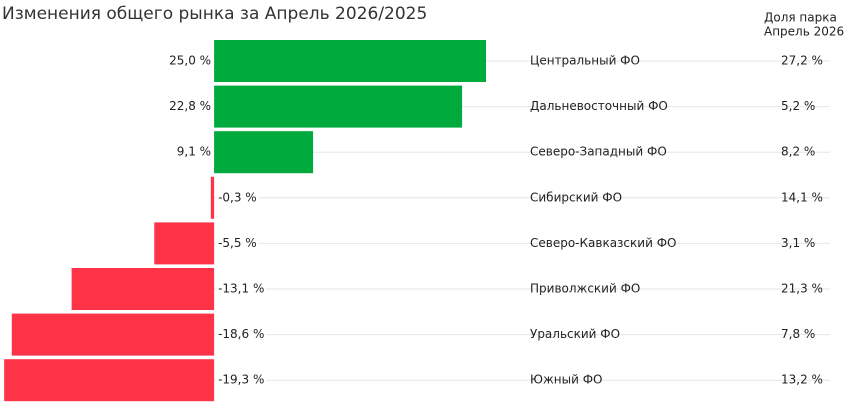 Image resolution: width=850 pixels, height=404 pixels. Describe the element at coordinates (798, 334) in the screenshot. I see `share-label: 7,8 %` at that location.